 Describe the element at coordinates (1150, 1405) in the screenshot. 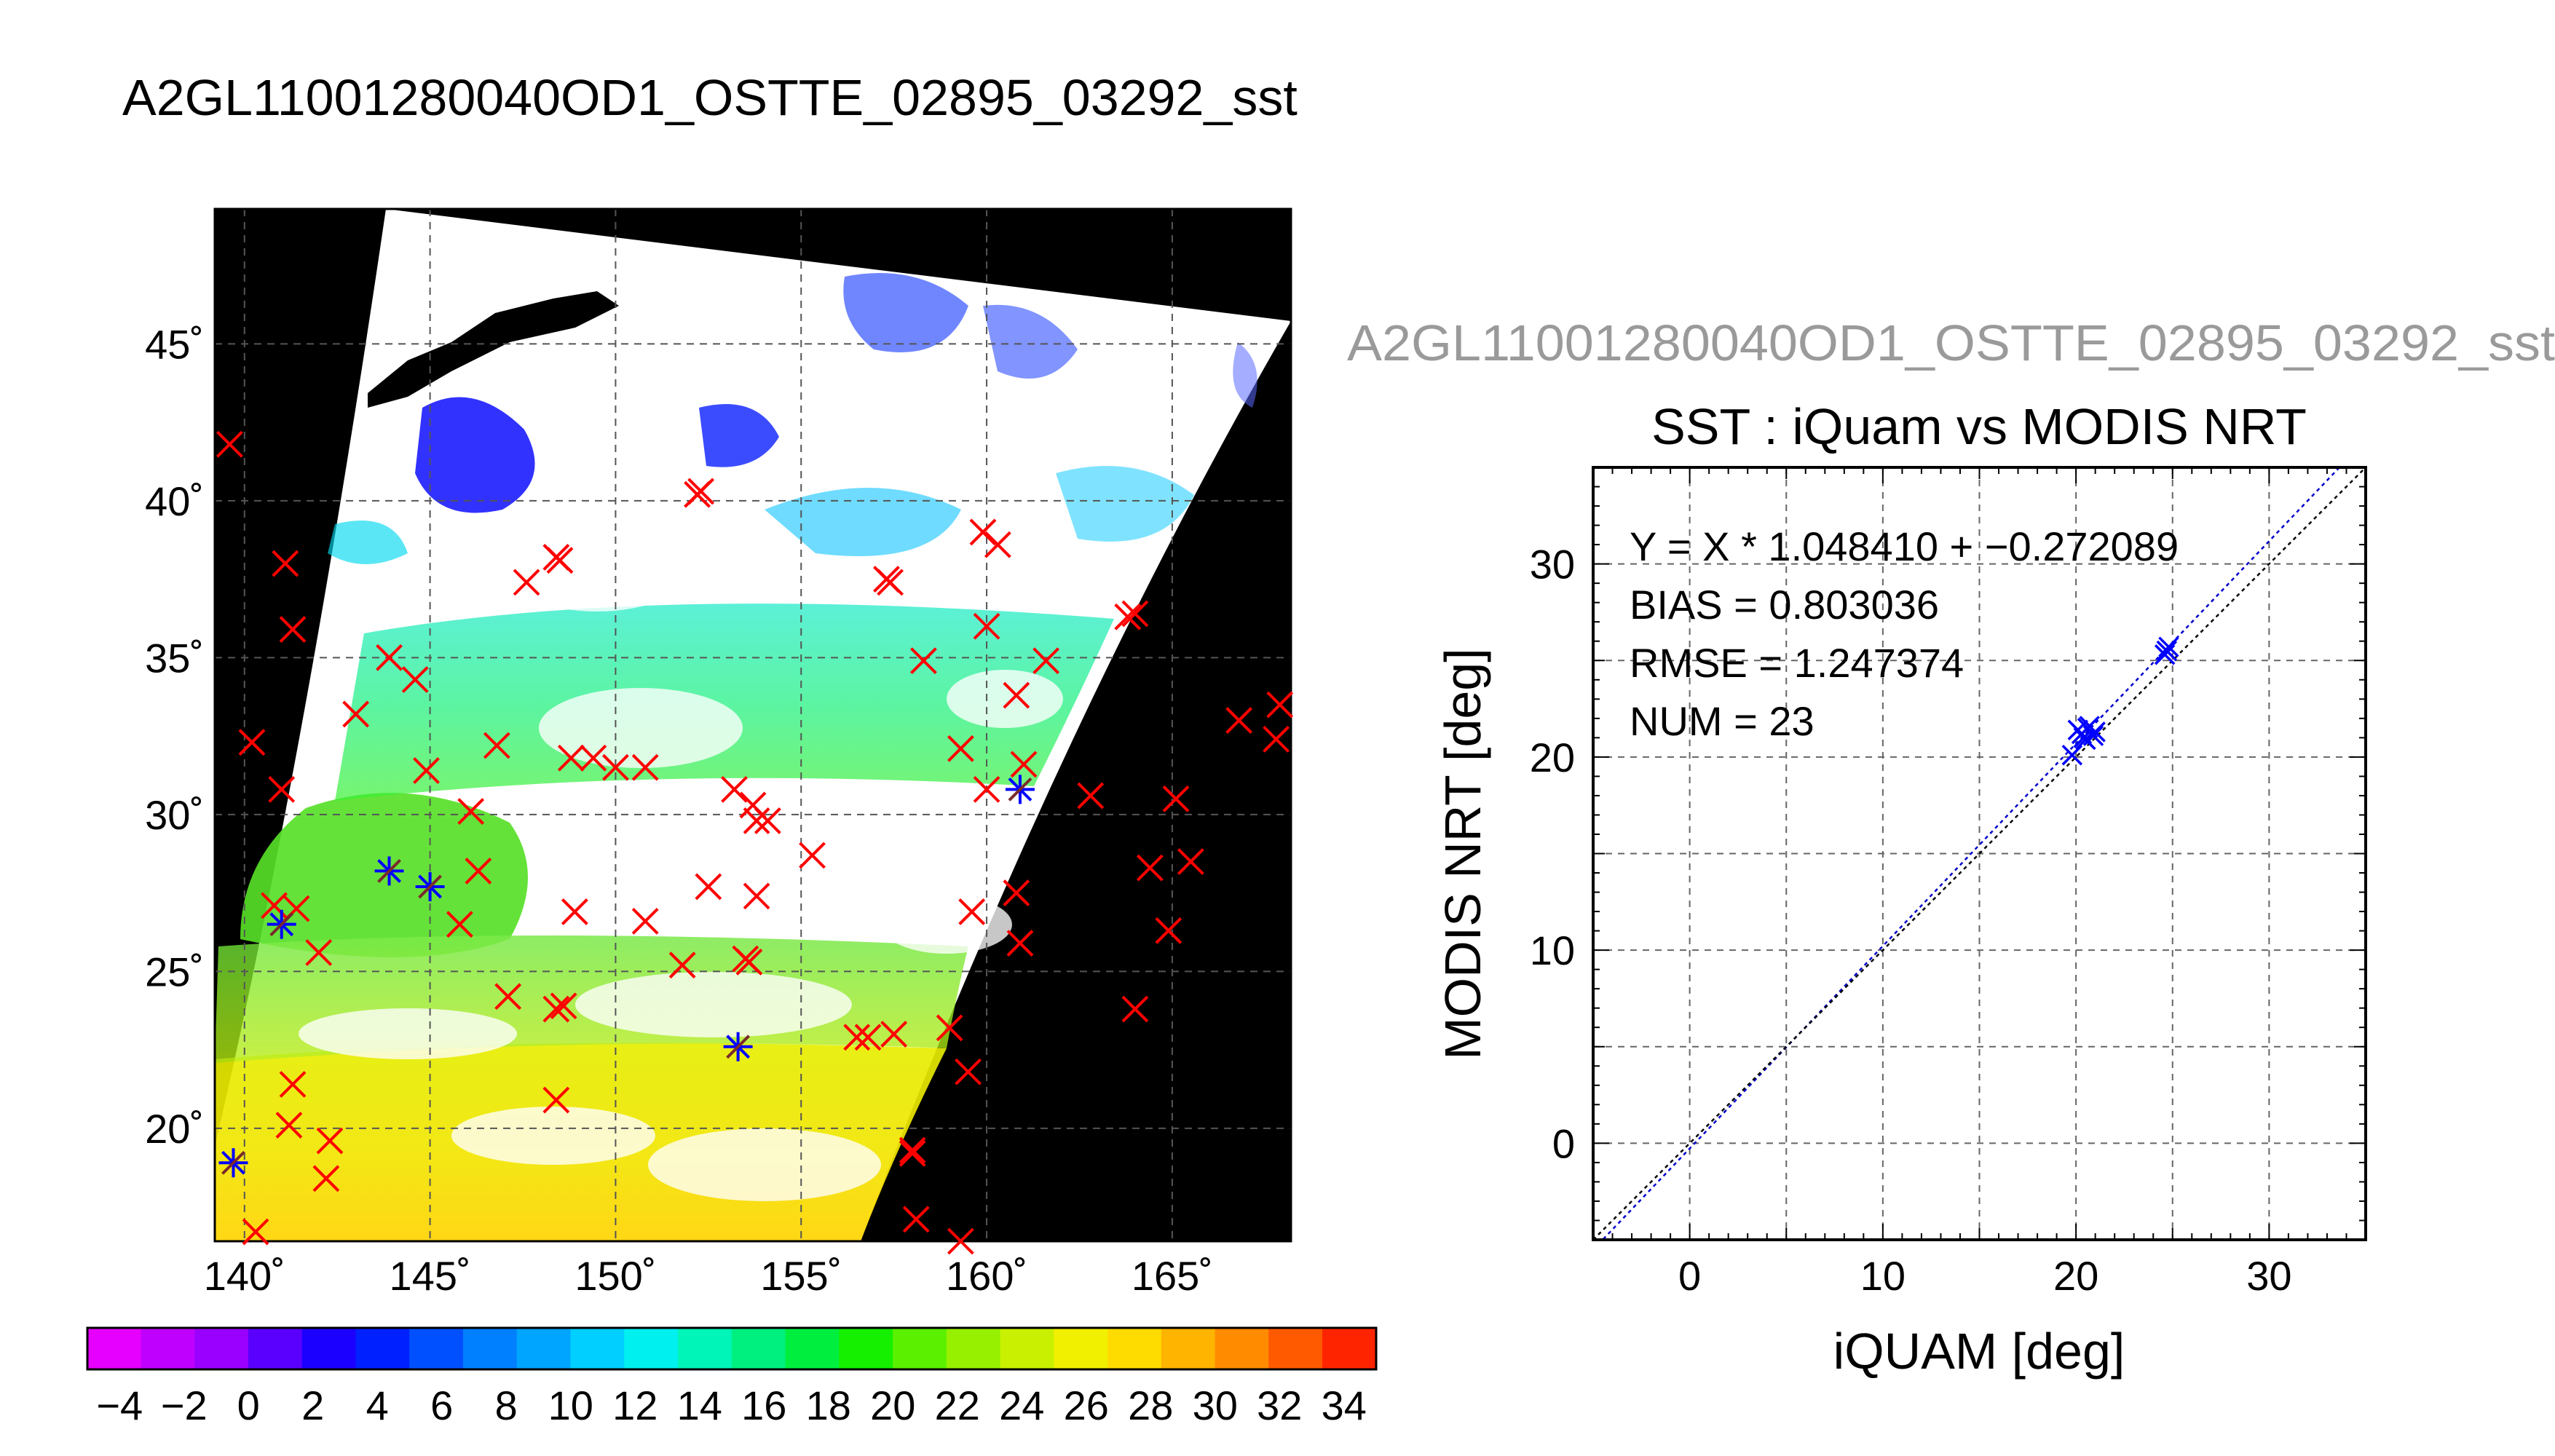

I see `colorbar-tick-label: 28` at that location.